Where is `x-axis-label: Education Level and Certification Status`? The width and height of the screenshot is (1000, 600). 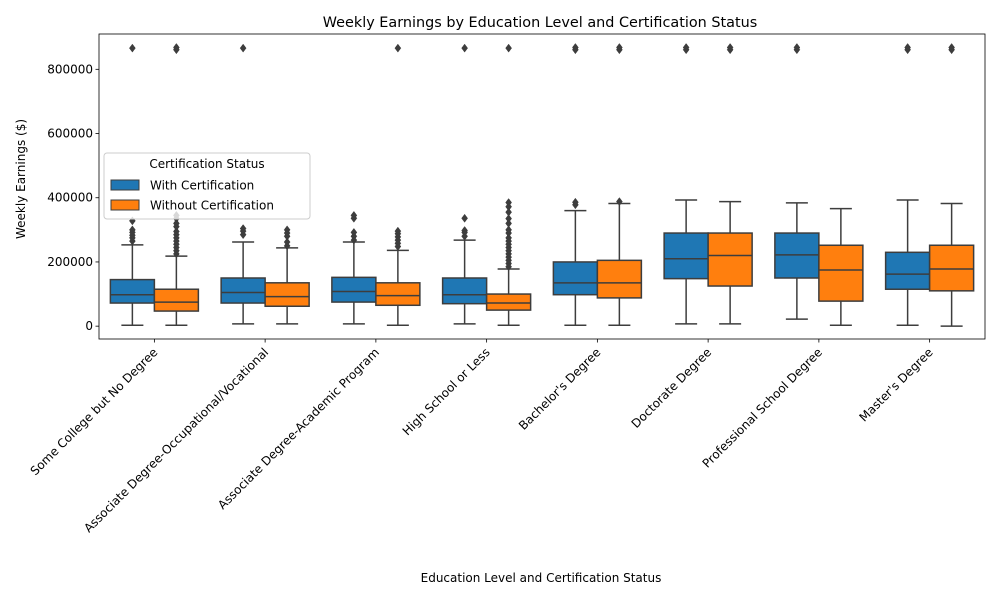 x-axis-label: Education Level and Certification Status is located at coordinates (541, 578).